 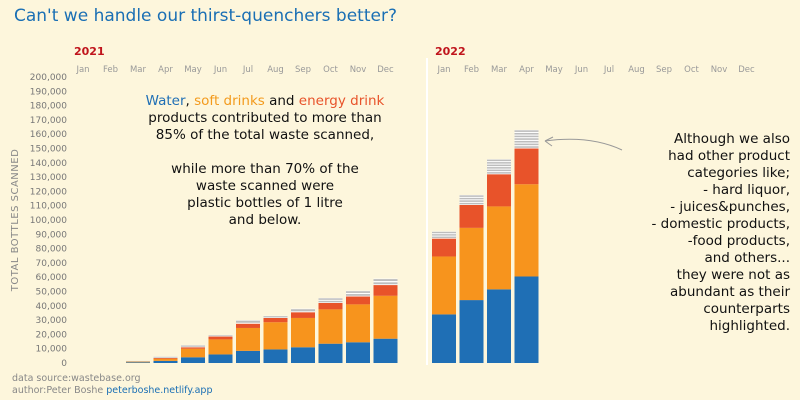 I want to click on annotation-line: - domestic products,, so click(x=721, y=224).